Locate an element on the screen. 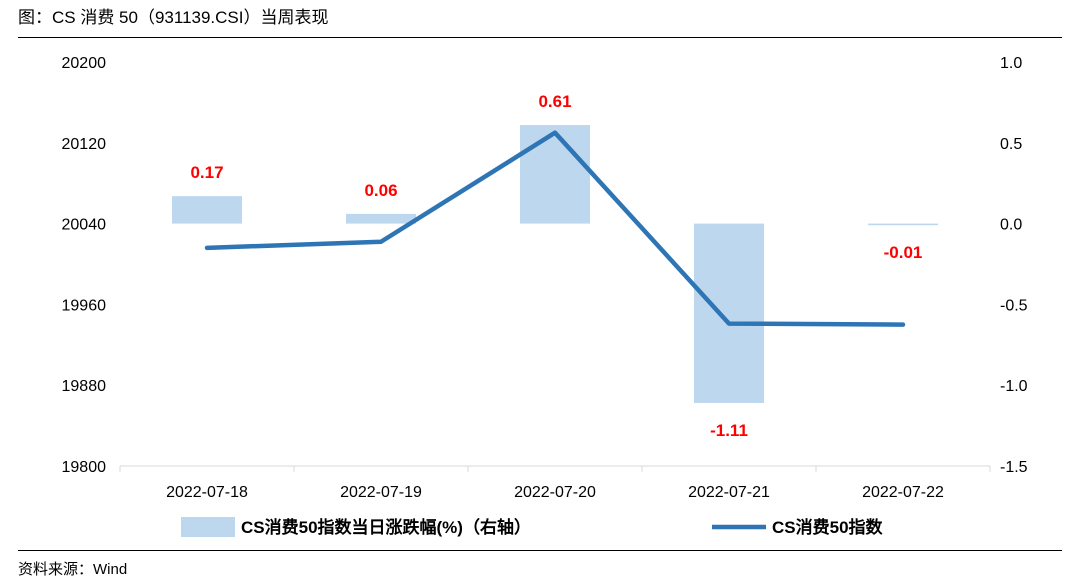  right-y-tick-label: -1.0 is located at coordinates (1014, 386).